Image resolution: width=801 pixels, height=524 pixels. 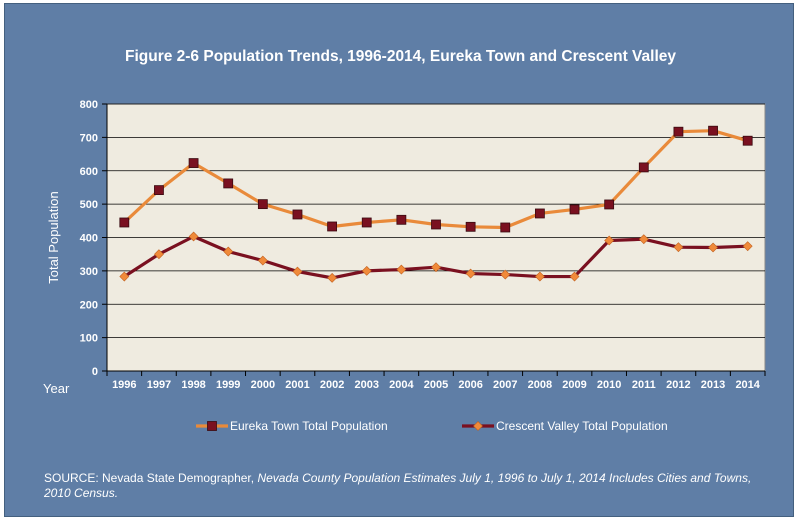 I want to click on x-axis-label: Year, so click(x=56, y=388).